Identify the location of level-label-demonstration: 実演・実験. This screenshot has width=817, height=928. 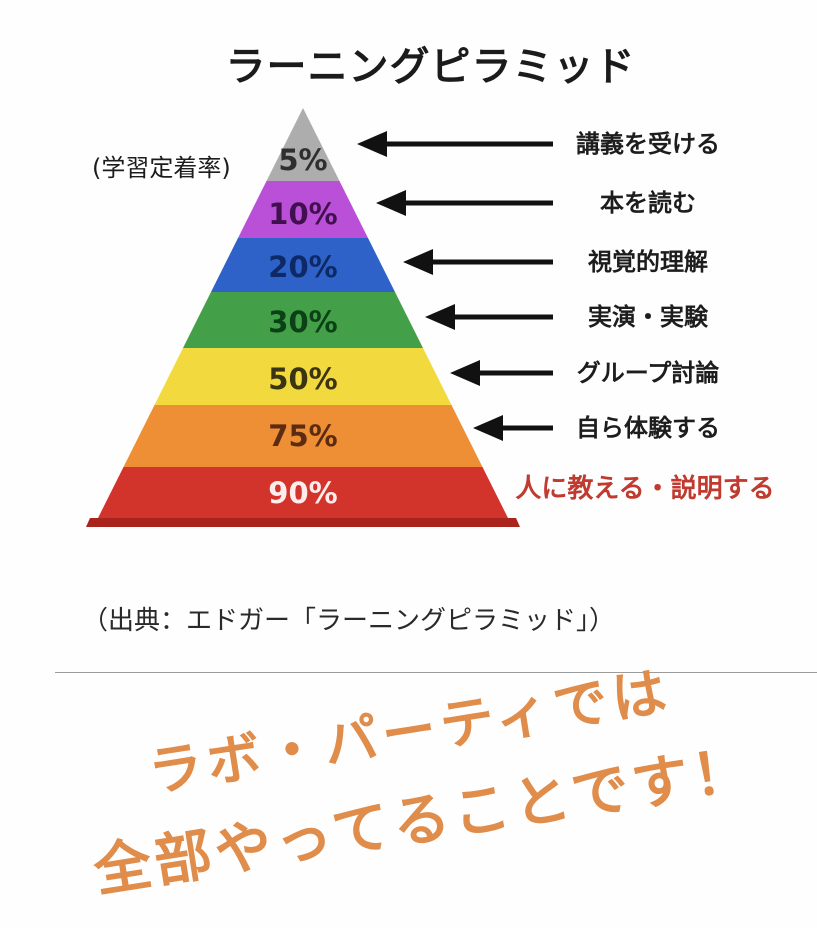
(648, 317).